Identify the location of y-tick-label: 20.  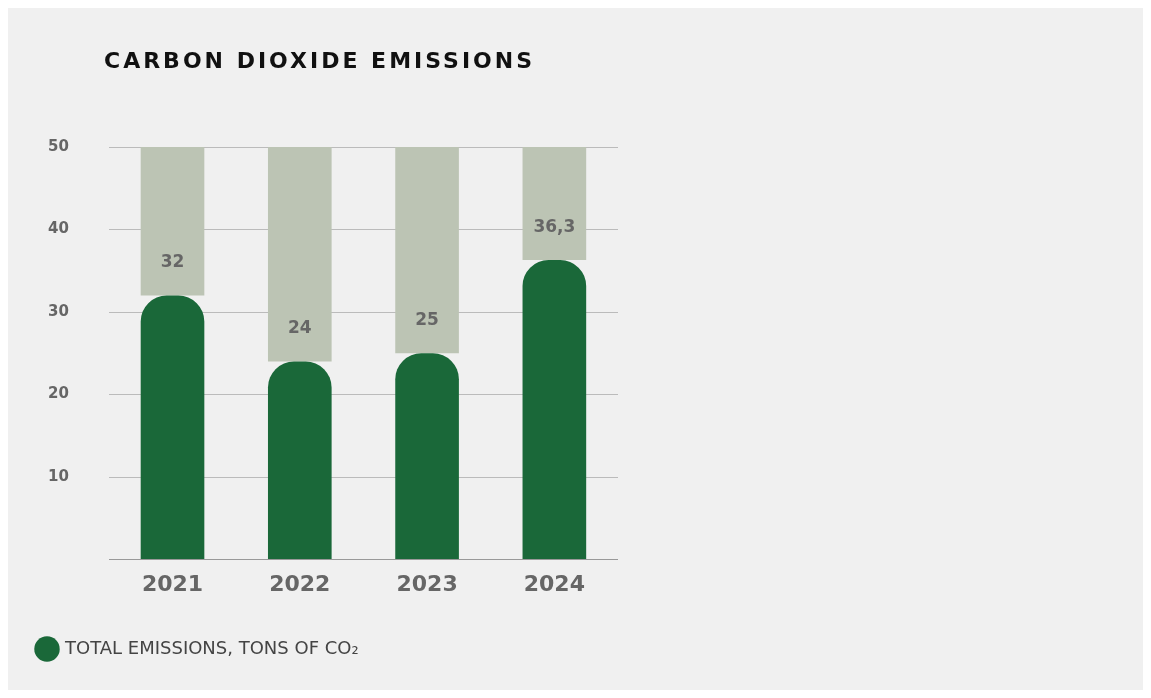
(58, 393).